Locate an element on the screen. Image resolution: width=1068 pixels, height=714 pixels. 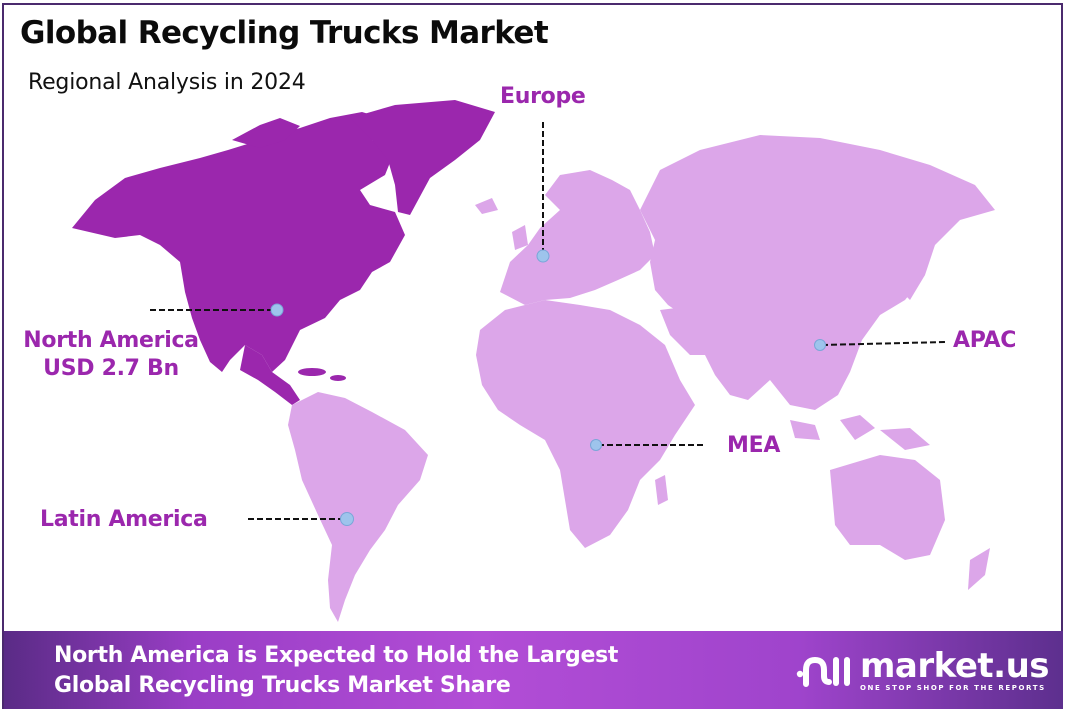
label-north-america: North America USD 2.7 Bn is located at coordinates (111, 355).